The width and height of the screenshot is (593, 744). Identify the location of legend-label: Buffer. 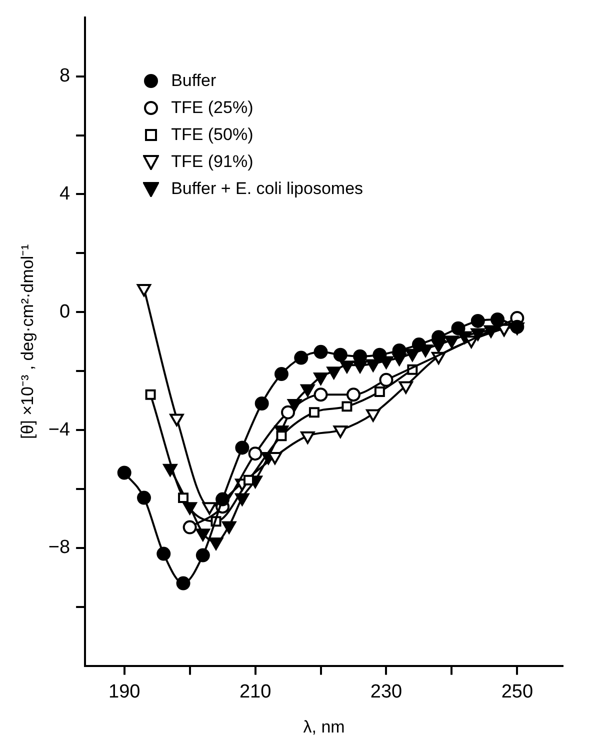
(193, 81).